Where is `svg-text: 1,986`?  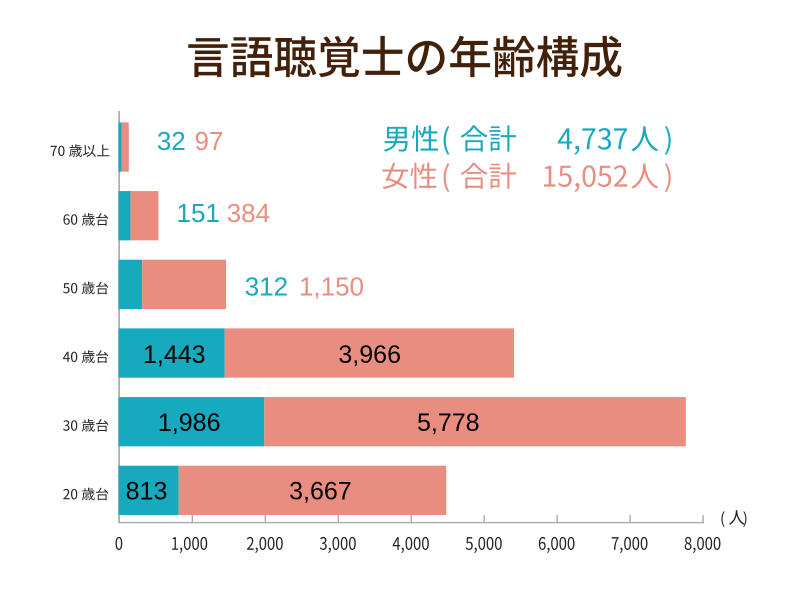
svg-text: 1,986 is located at coordinates (189, 423).